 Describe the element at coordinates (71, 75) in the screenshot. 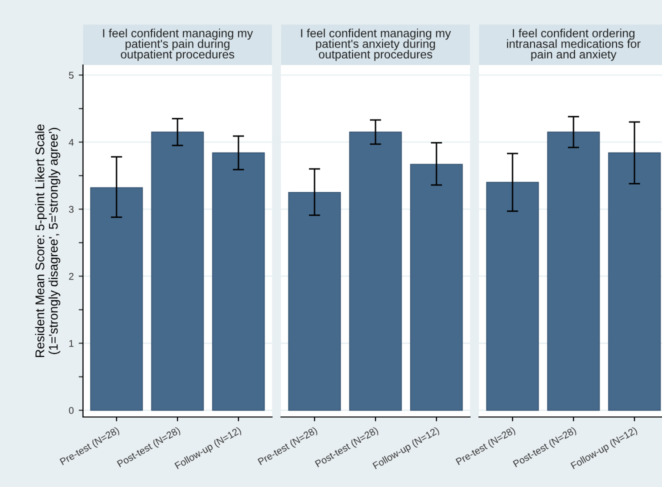

I see `y-tick-label: 5` at that location.